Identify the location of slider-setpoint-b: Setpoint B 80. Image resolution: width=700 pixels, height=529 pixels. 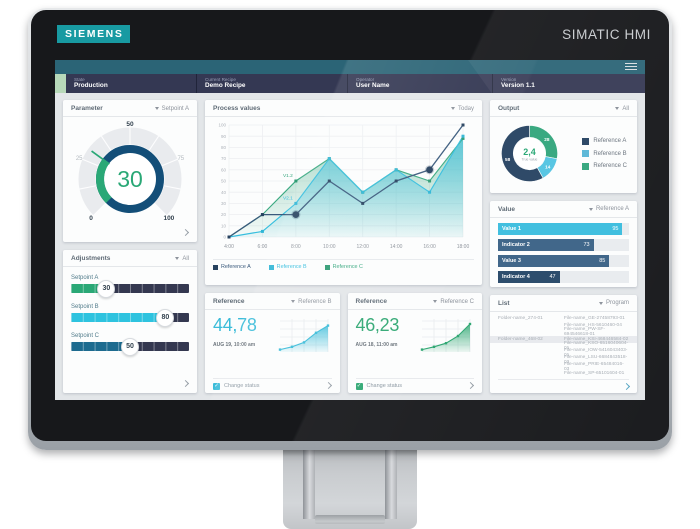
(130, 315).